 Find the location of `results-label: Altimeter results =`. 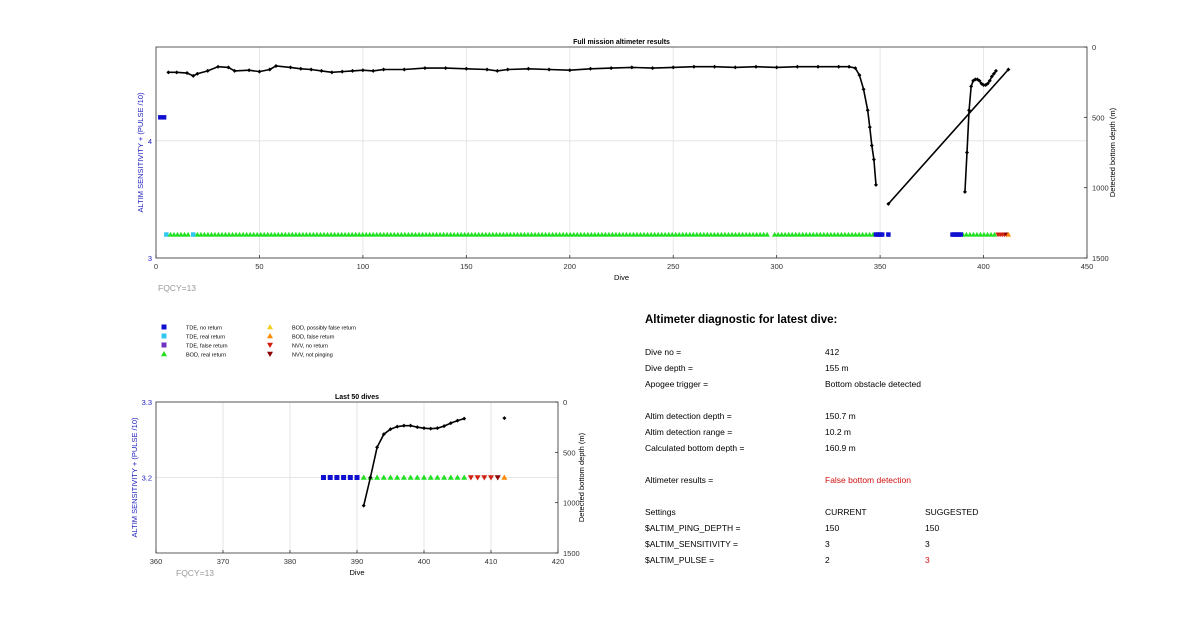

results-label: Altimeter results = is located at coordinates (679, 480).